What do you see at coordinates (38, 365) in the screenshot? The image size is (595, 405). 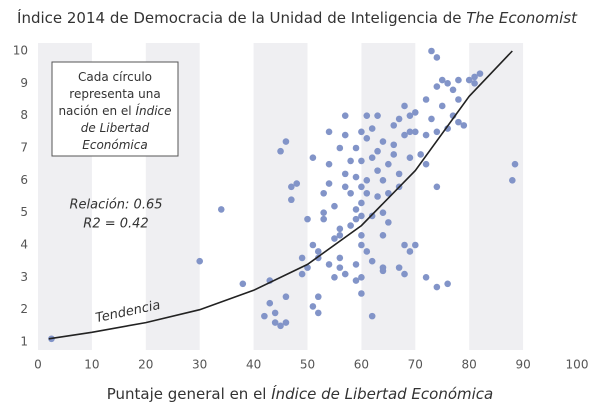 I see `x-tick-label: 0` at bounding box center [38, 365].